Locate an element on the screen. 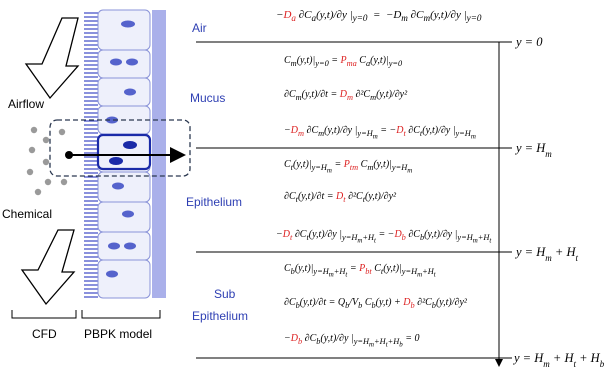  cell-nuclei is located at coordinates (122, 149).